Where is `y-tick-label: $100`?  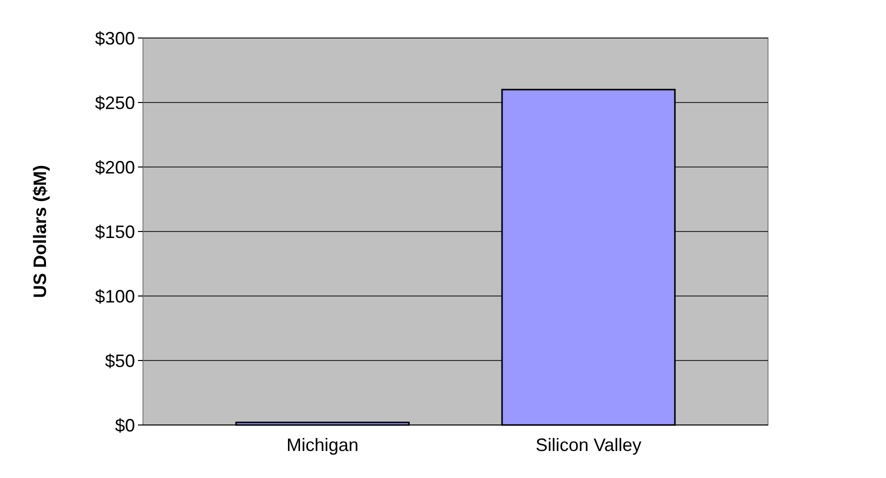
y-tick-label: $100 is located at coordinates (114, 296).